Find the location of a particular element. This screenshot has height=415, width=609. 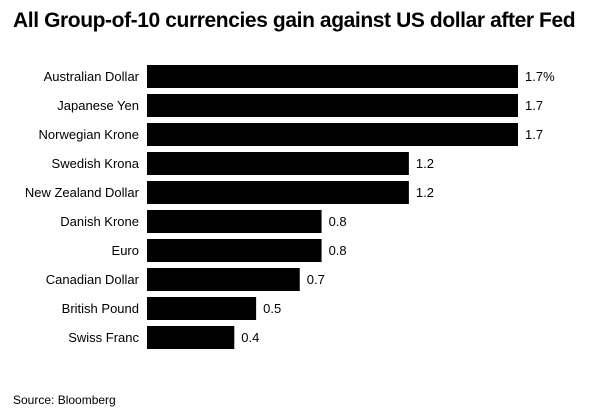

source-note: Source: Bloomberg is located at coordinates (64, 400).